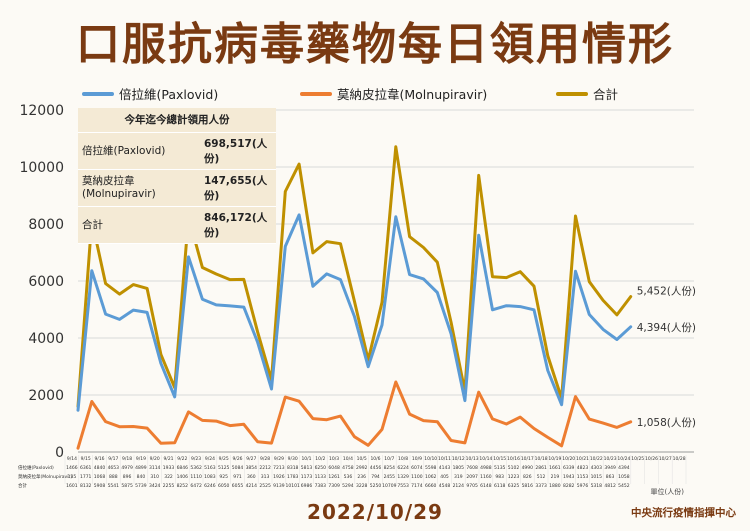 The height and width of the screenshot is (531, 750). Describe the element at coordinates (597, 486) in the screenshot. I see `table-cell-total: 5318` at that location.